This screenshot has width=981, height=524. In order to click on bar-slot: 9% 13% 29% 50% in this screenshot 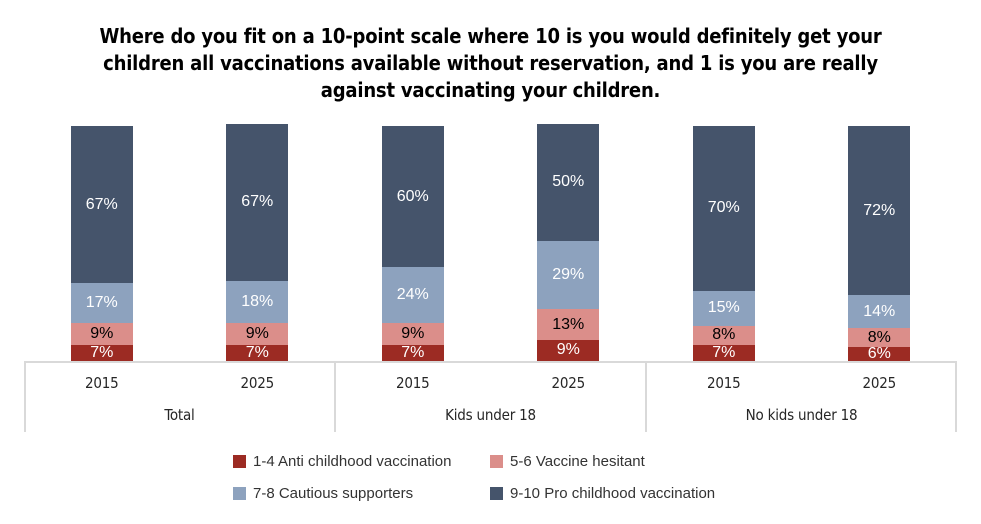, I will do `click(569, 230)`.